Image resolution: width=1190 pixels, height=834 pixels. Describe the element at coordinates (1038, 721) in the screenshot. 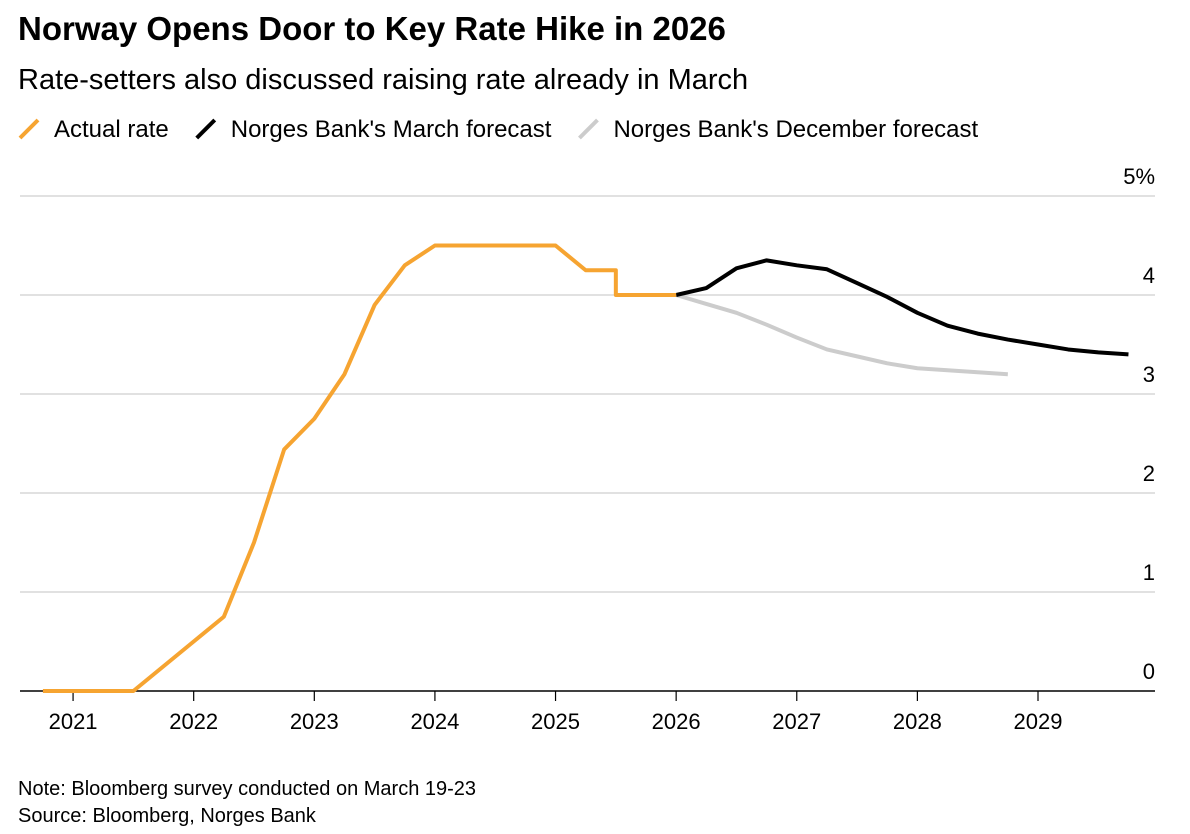

I see `x-tick-label: 2029` at that location.